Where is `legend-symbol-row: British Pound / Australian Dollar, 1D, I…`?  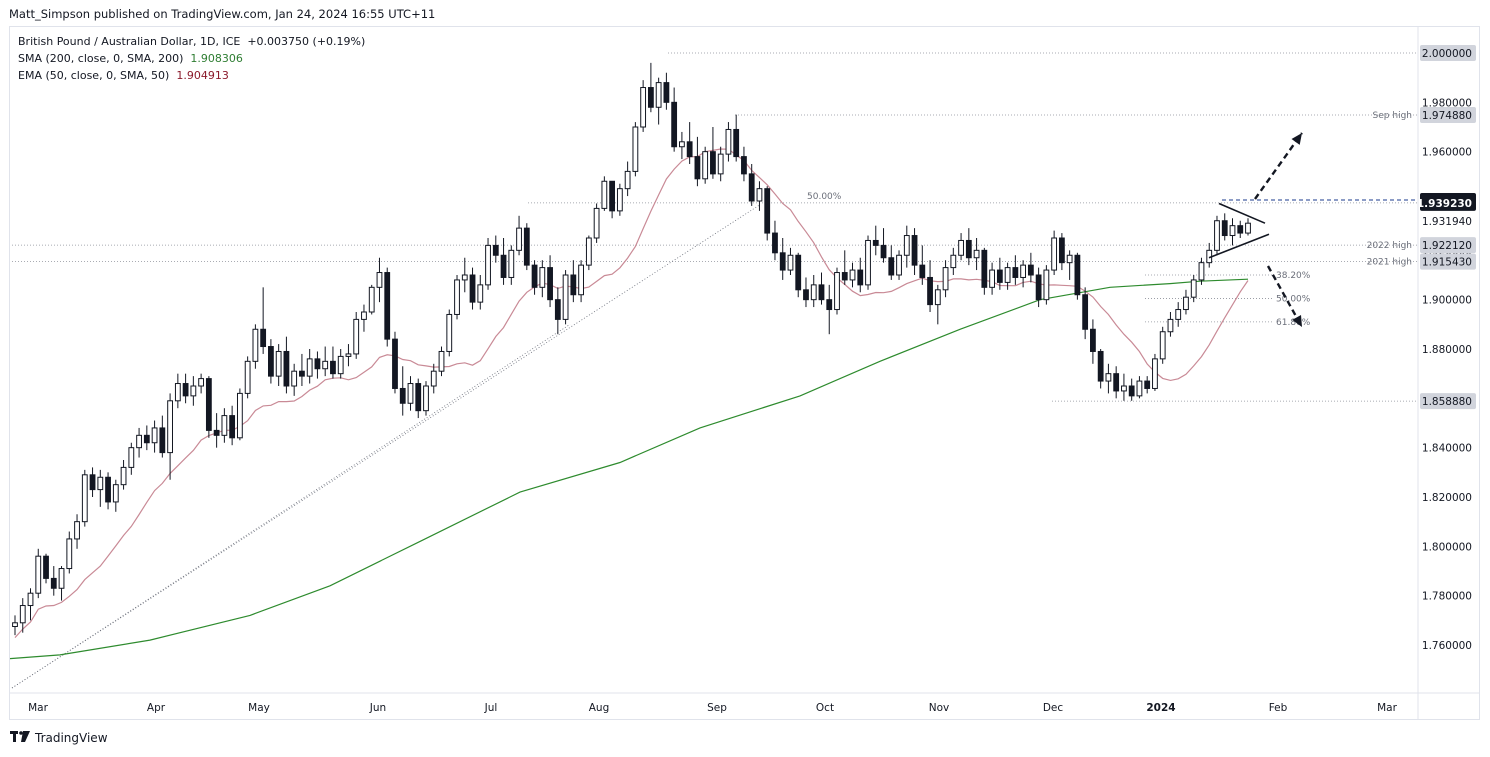
legend-symbol-row: British Pound / Australian Dollar, 1D, I… is located at coordinates (191, 41).